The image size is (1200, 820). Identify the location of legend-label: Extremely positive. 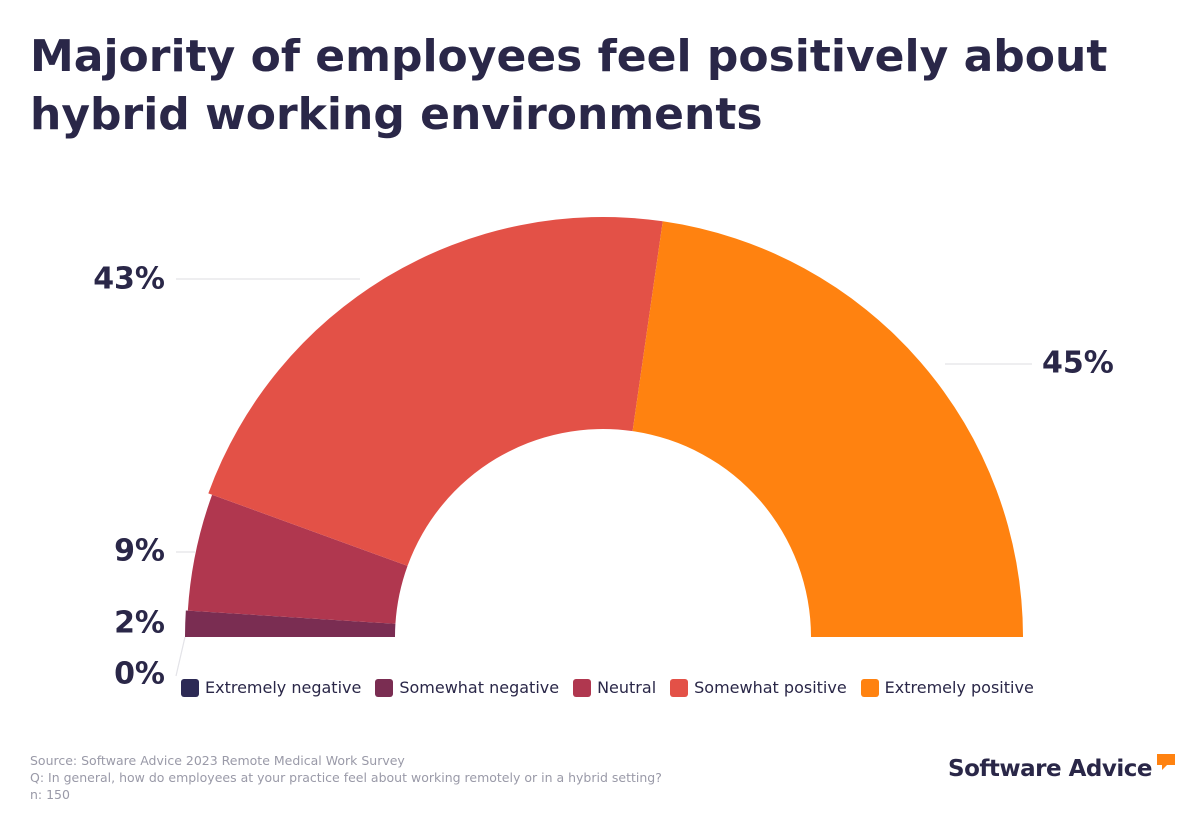
(959, 687).